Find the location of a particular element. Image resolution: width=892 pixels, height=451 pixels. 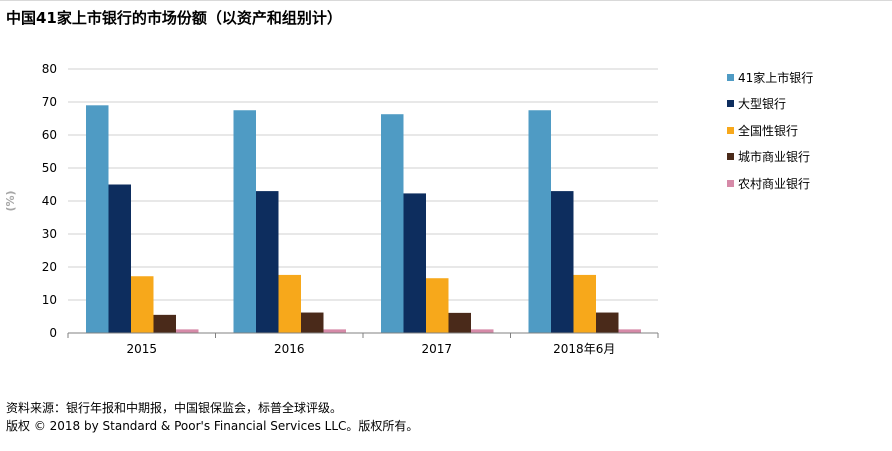

legend-item: 大型银行 is located at coordinates (770, 104).